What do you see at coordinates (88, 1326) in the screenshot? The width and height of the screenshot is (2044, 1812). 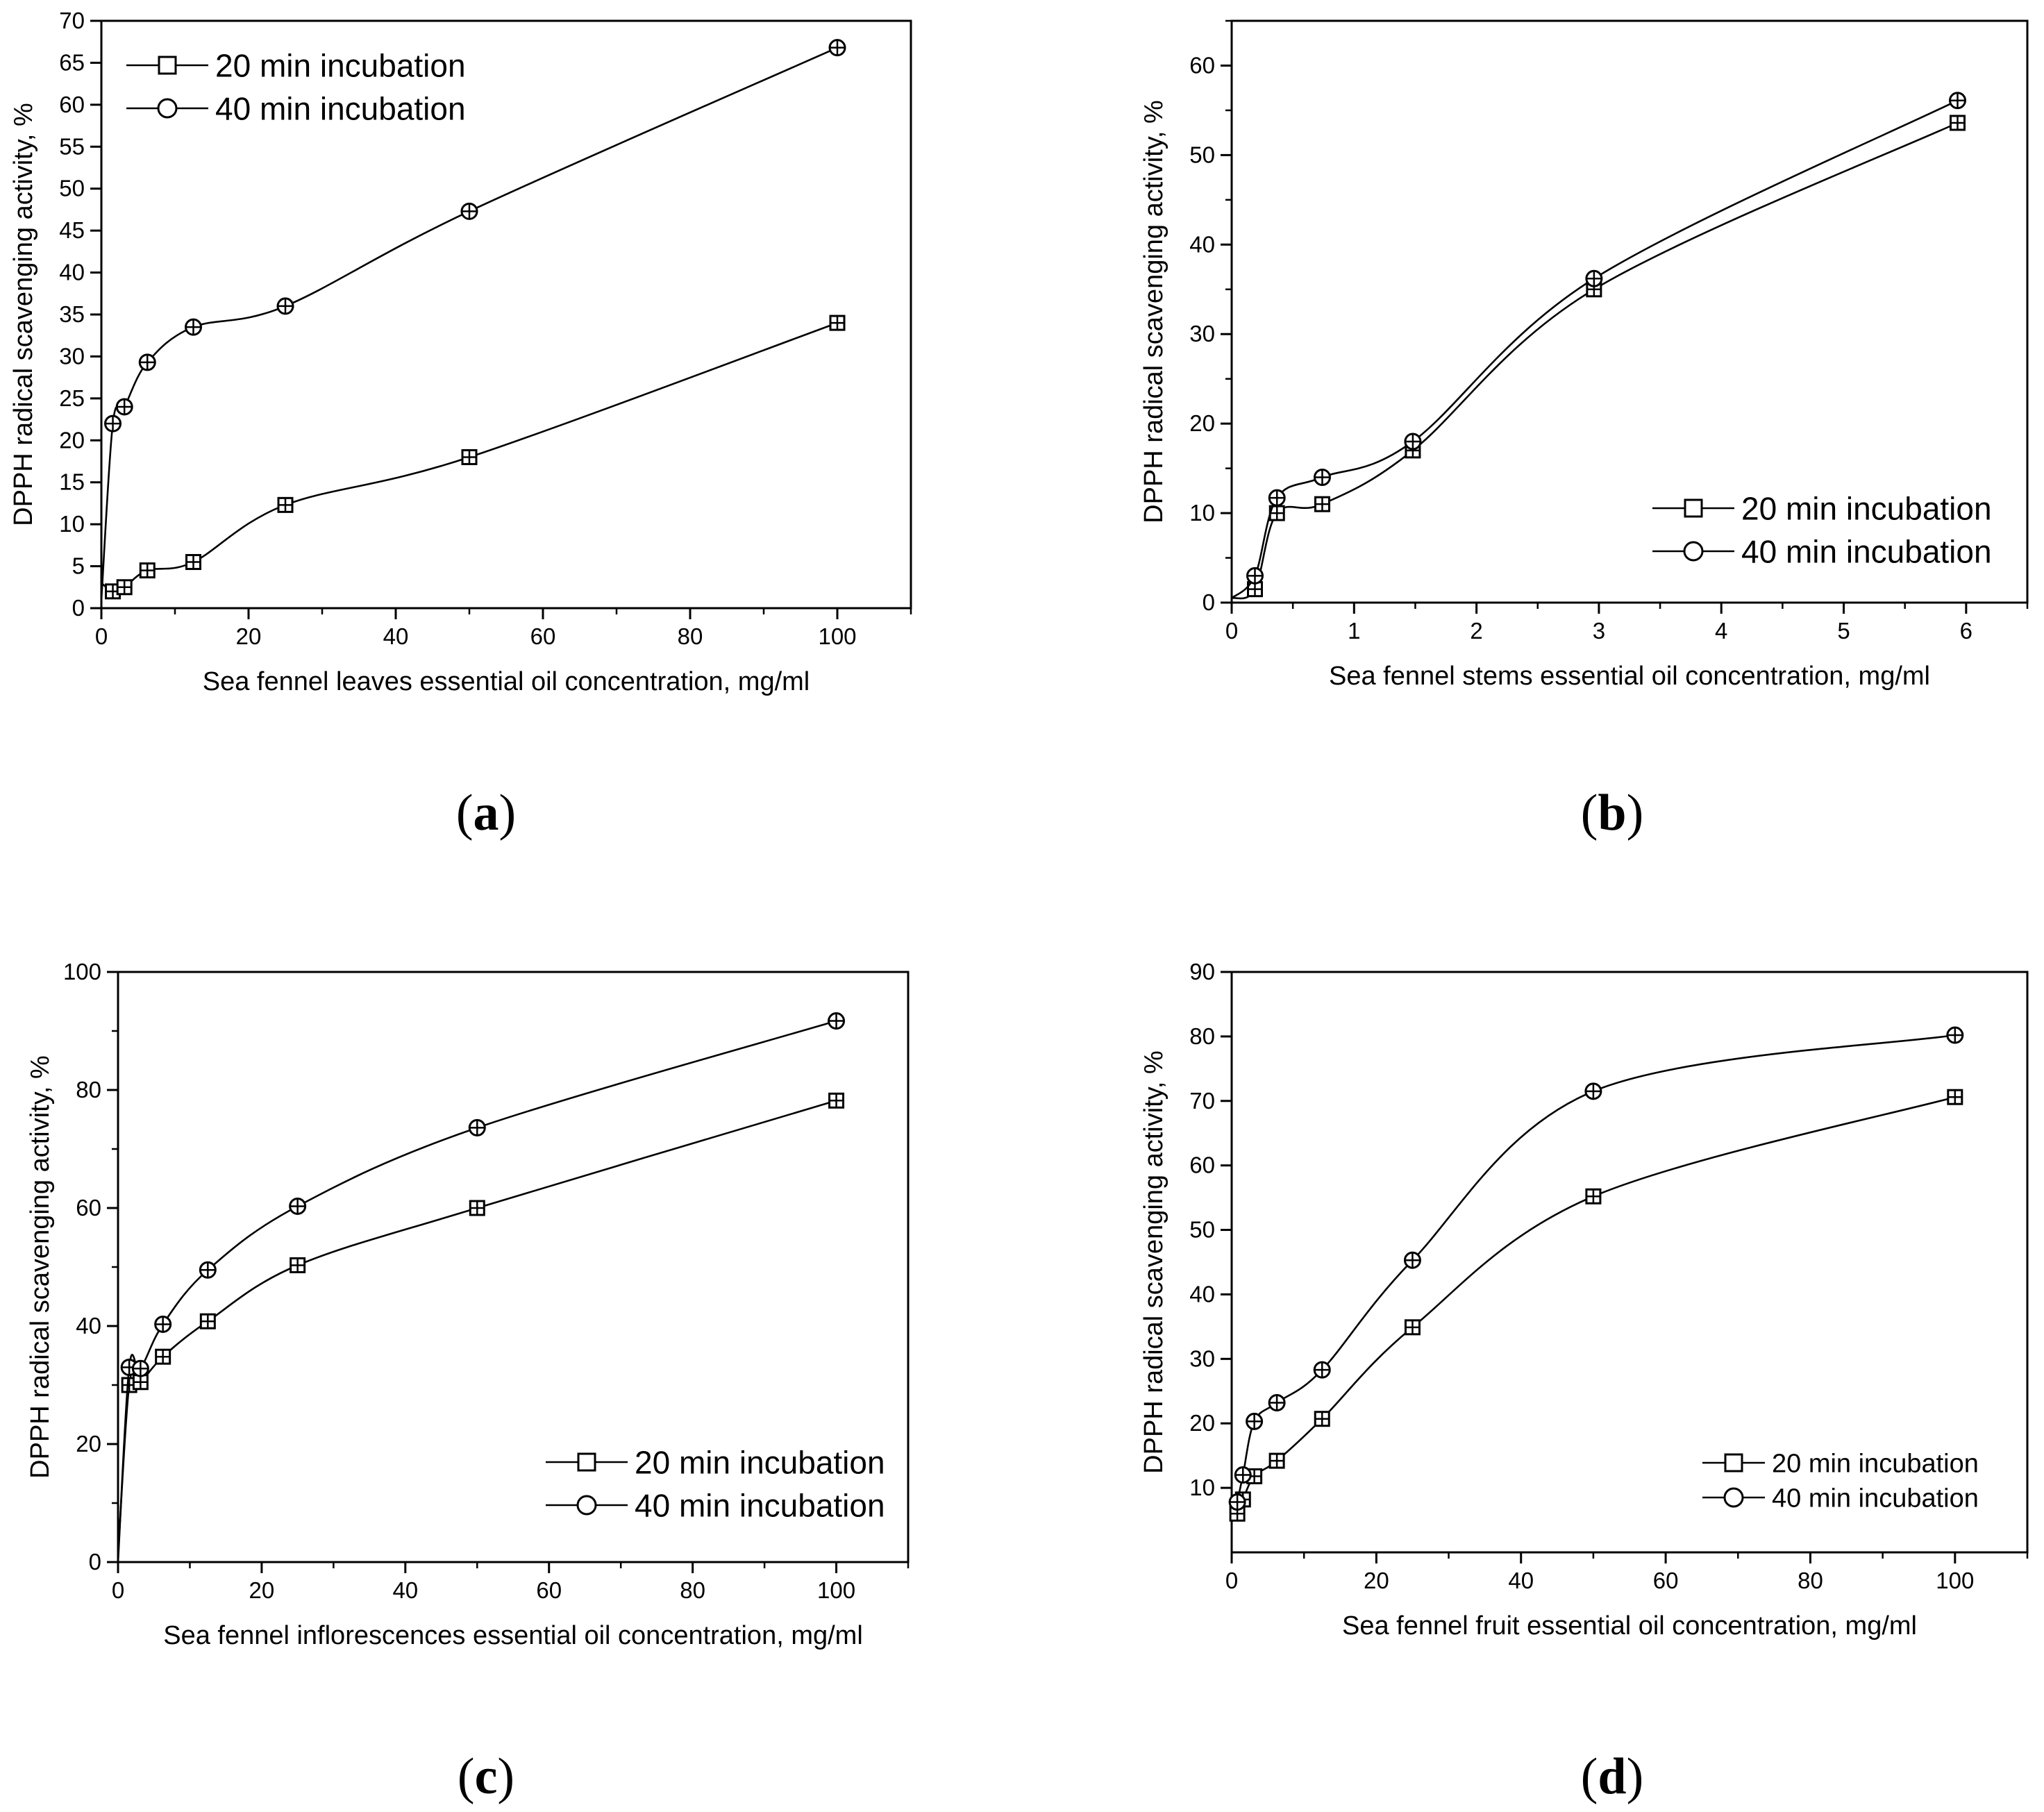 I see `y-tick-label-c: 40` at bounding box center [88, 1326].